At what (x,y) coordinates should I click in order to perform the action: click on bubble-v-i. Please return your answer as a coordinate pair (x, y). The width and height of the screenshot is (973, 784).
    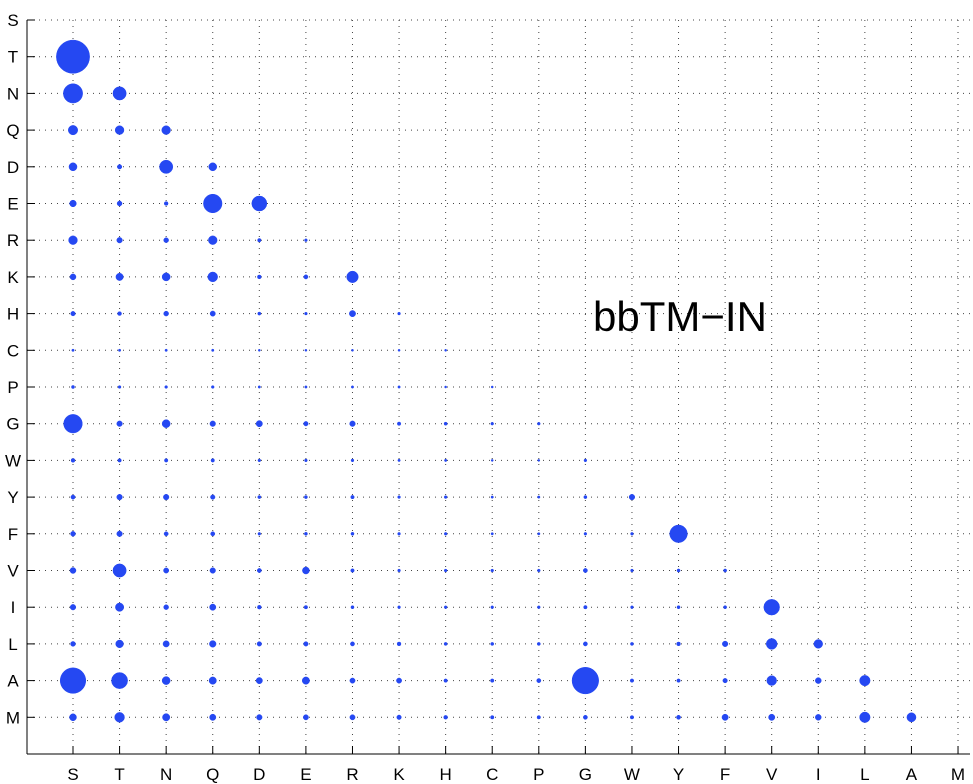
    Looking at the image, I should click on (771, 607).